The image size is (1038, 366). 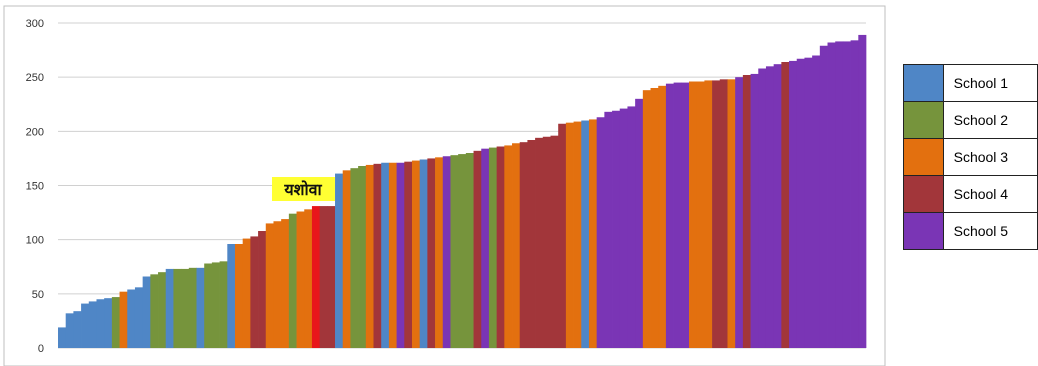 I want to click on y-tick-label: 250, so click(x=35, y=78).